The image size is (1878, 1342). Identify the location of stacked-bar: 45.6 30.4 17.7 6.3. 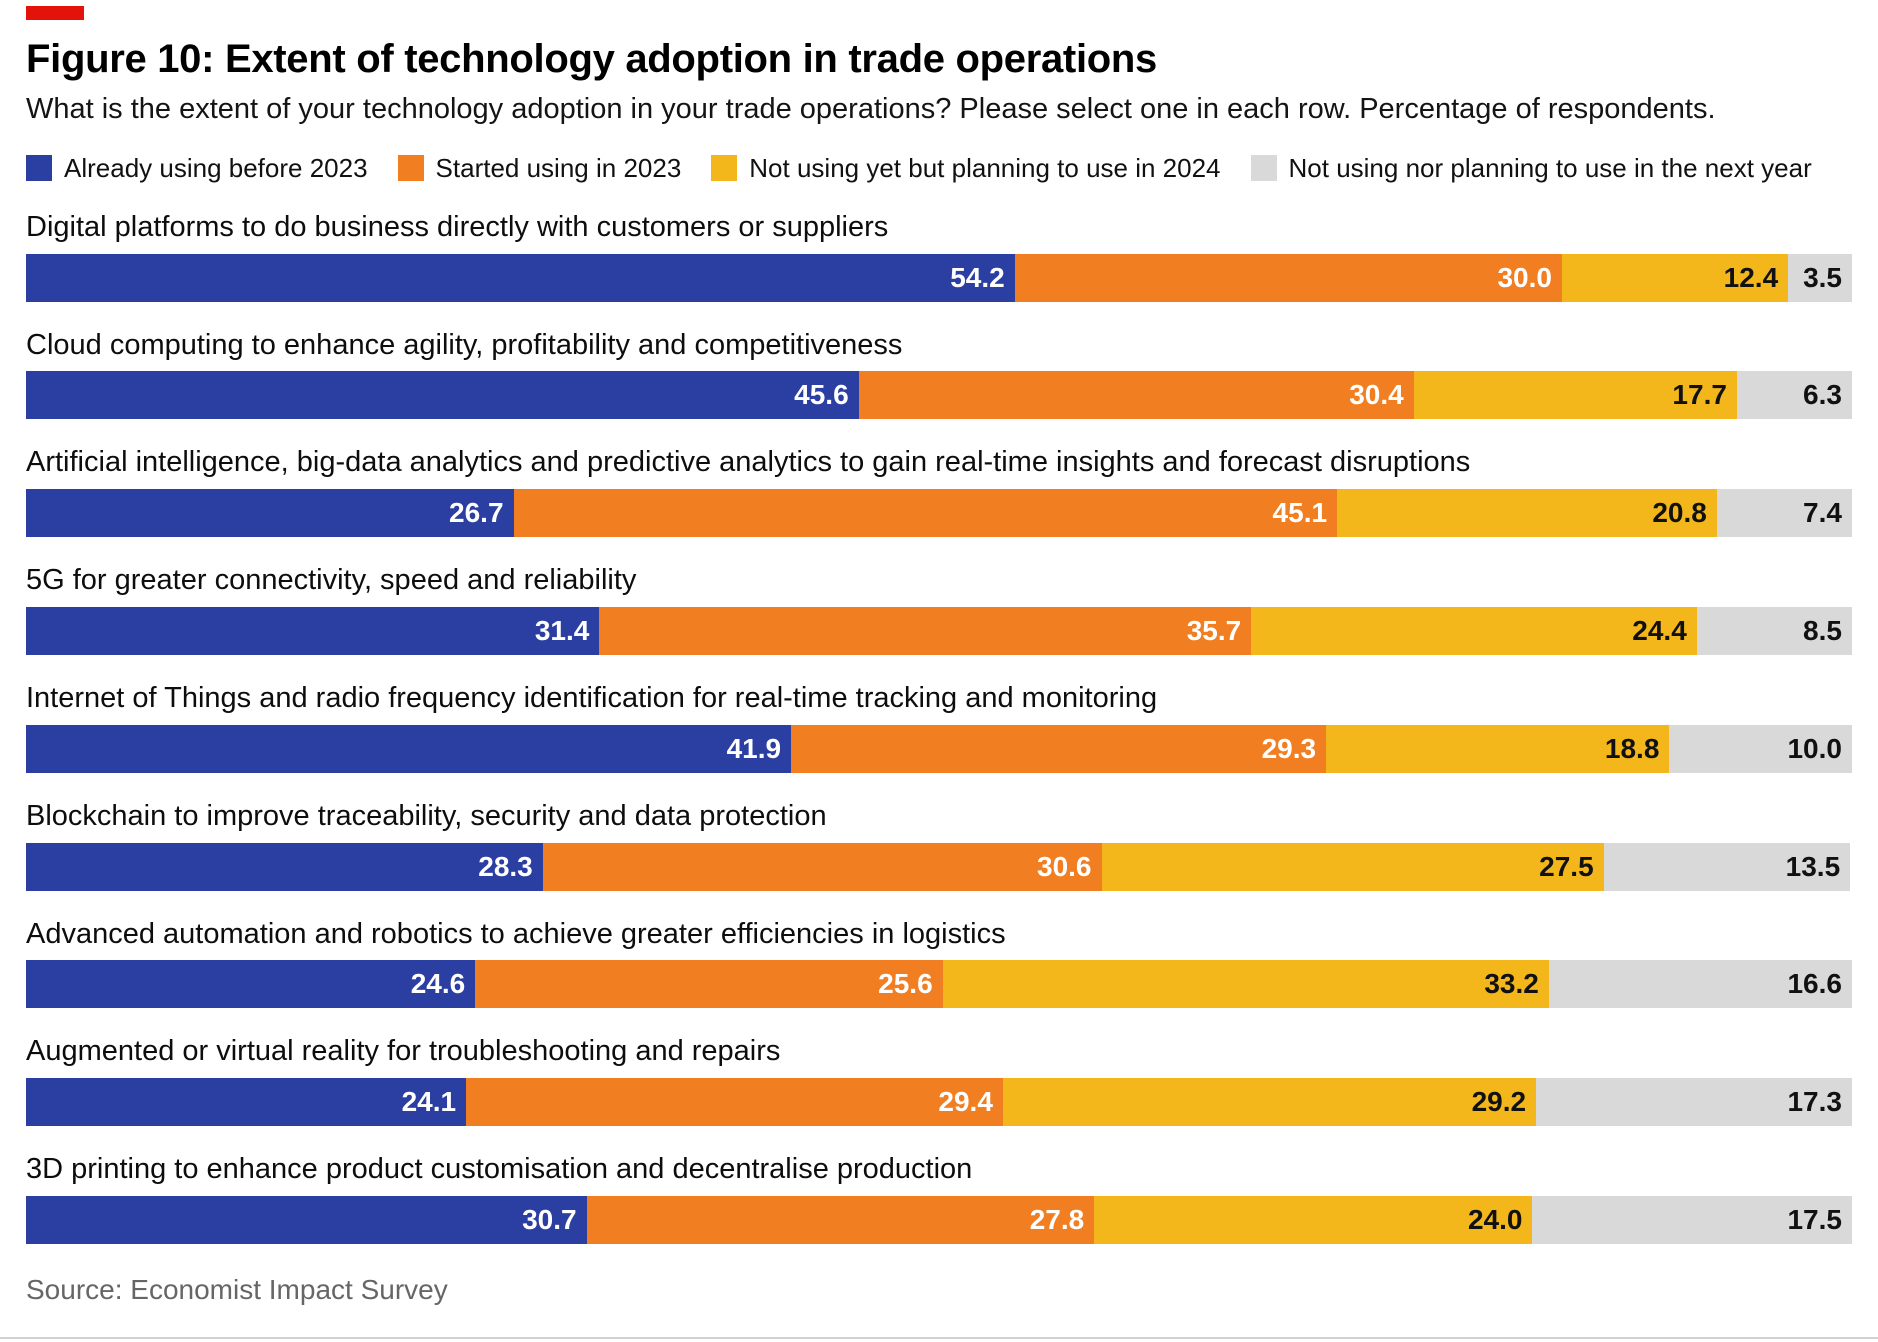
(939, 395).